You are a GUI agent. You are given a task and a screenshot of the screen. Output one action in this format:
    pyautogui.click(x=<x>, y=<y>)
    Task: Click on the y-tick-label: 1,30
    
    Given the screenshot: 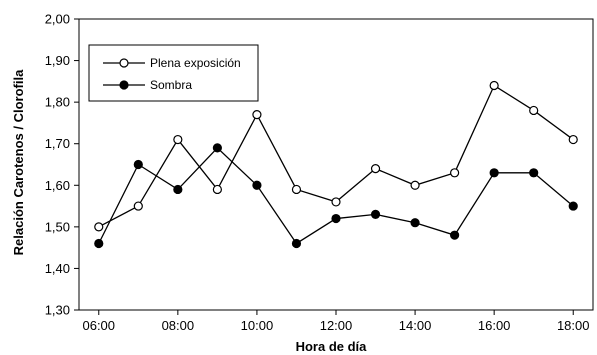 What is the action you would take?
    pyautogui.click(x=57, y=310)
    